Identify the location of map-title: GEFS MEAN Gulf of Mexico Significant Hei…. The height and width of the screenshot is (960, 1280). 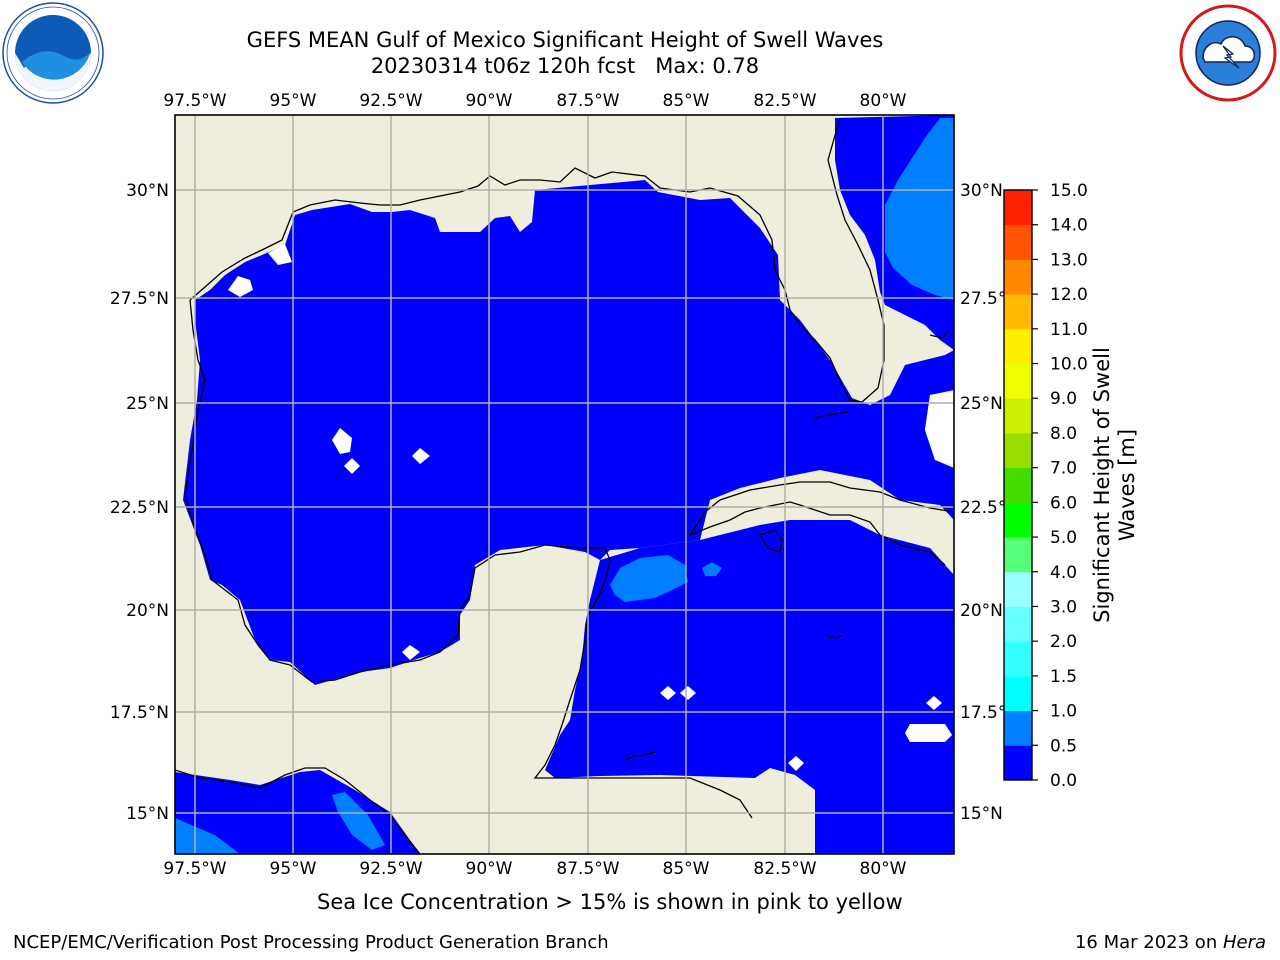
(565, 40).